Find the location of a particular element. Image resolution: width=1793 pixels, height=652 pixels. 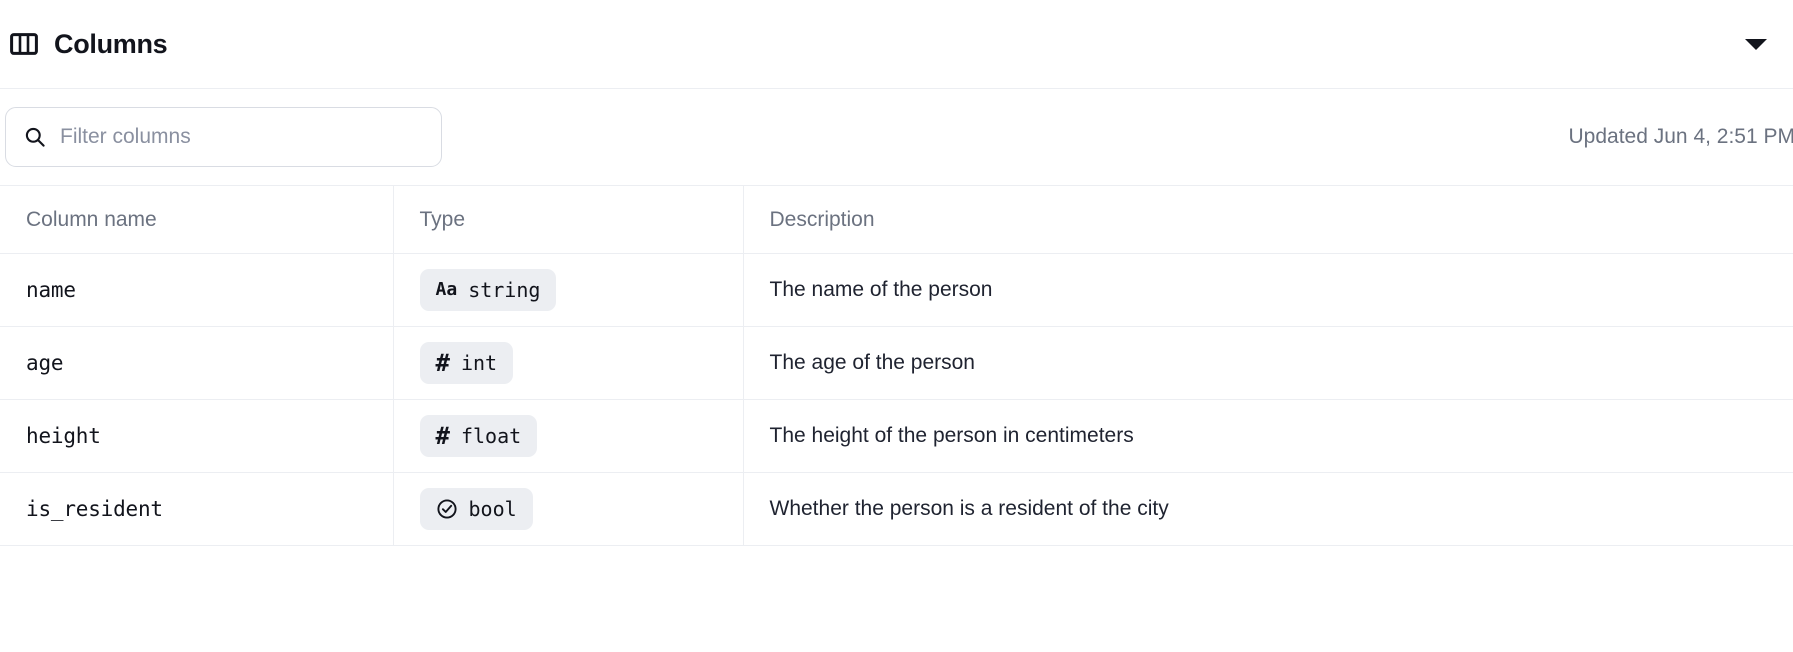

type-badge: # float is located at coordinates (478, 436).